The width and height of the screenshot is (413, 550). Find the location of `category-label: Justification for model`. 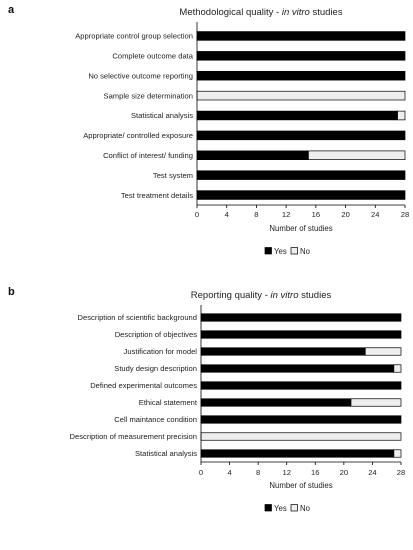

category-label: Justification for model is located at coordinates (161, 351).